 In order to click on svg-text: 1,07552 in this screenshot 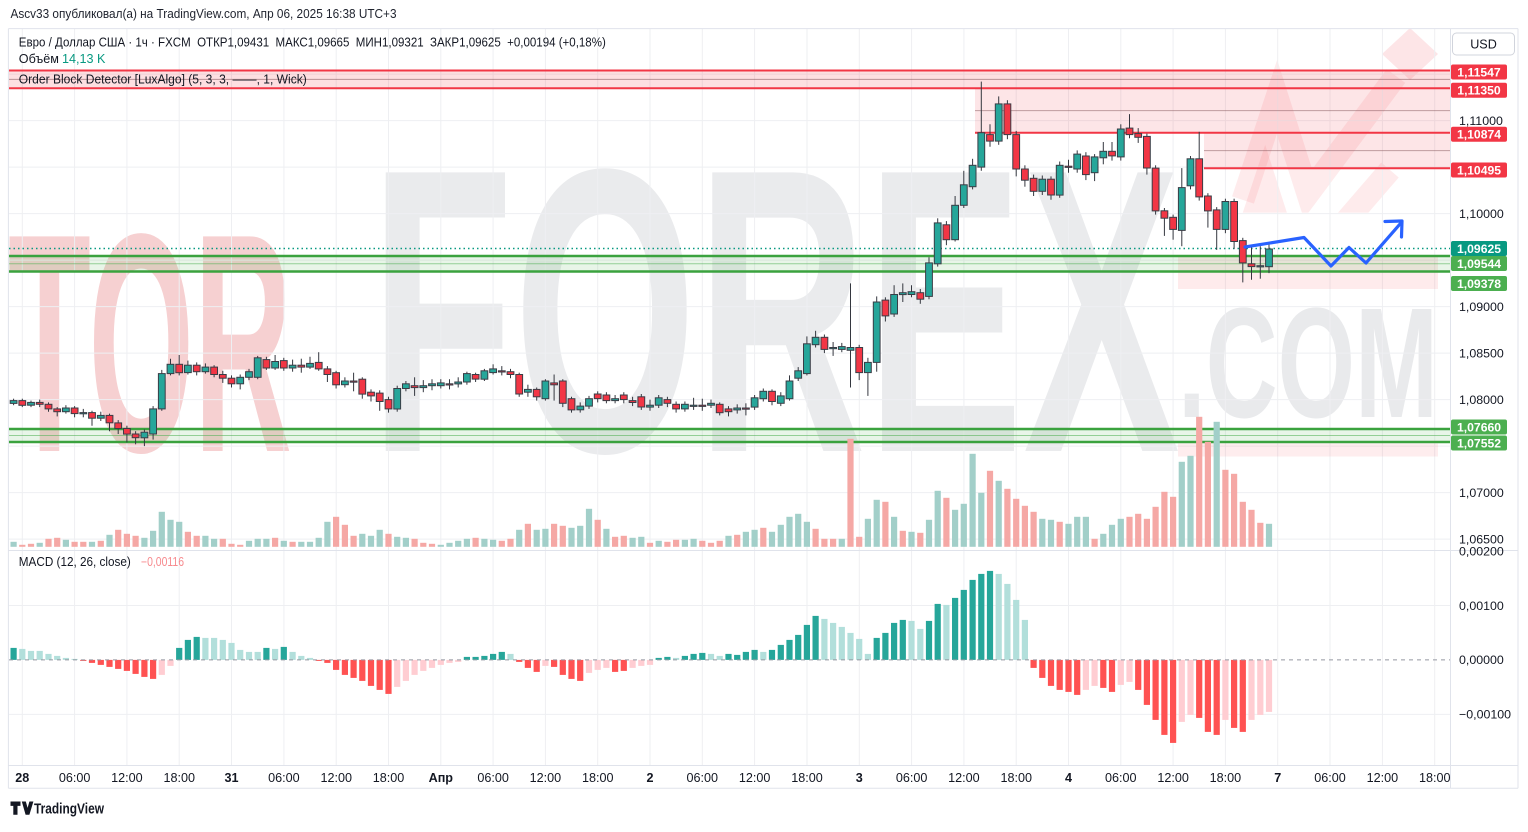, I will do `click(1479, 443)`.